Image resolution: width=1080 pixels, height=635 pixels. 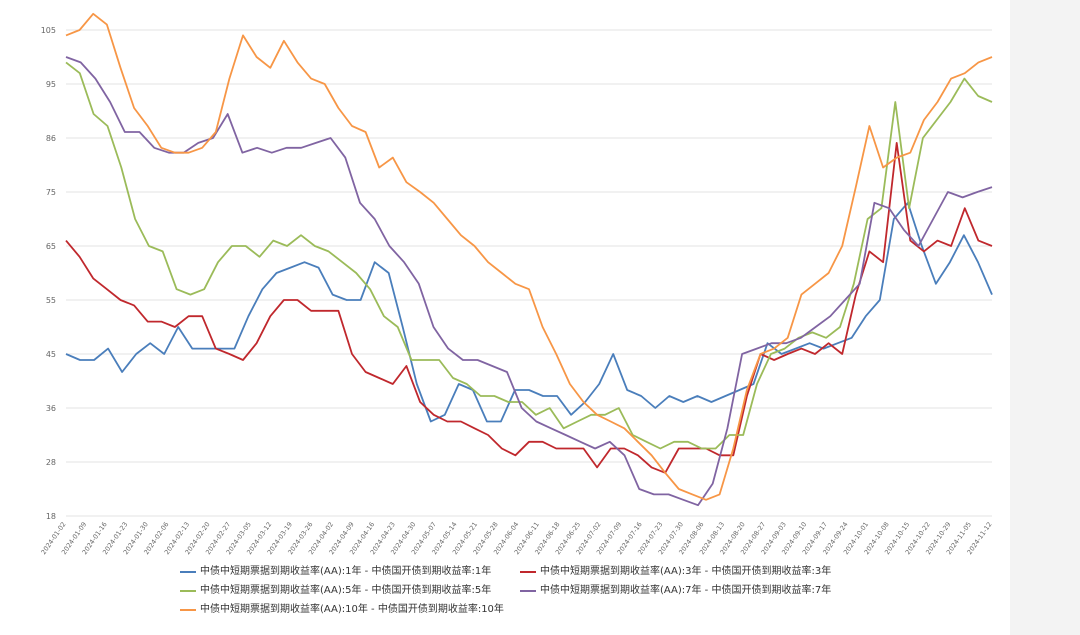 I want to click on y-tick-label: 65, so click(x=51, y=246).